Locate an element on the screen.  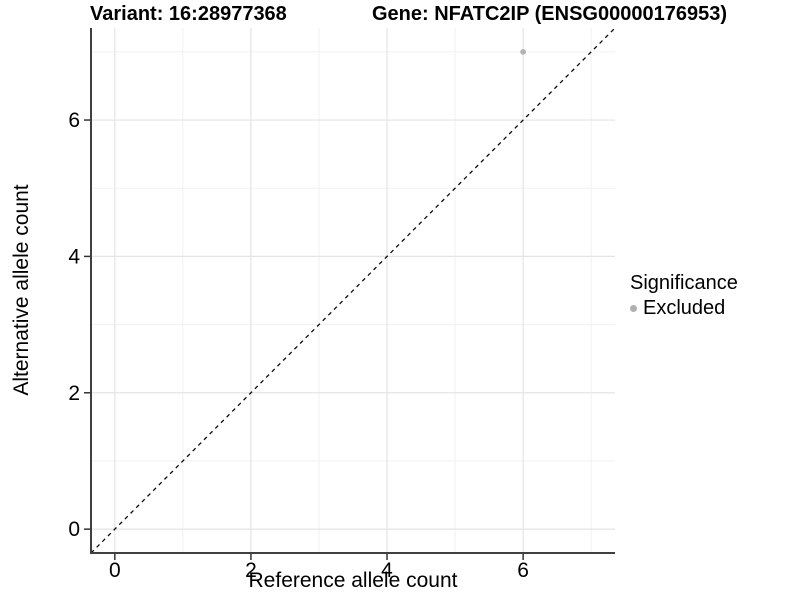
x-tick-label: 0 is located at coordinates (115, 570).